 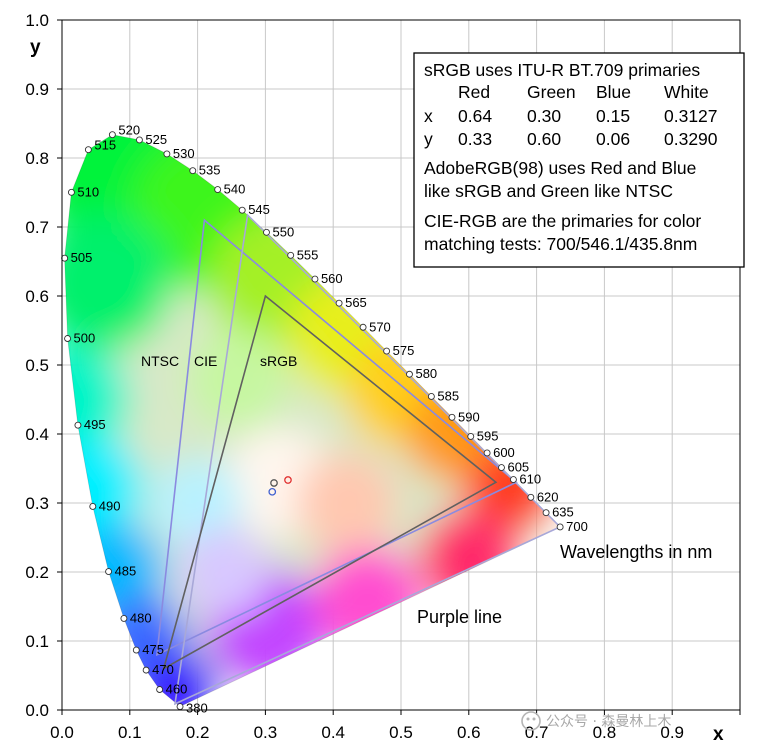 What do you see at coordinates (544, 116) in the screenshot?
I see `info-x-green: 0.30` at bounding box center [544, 116].